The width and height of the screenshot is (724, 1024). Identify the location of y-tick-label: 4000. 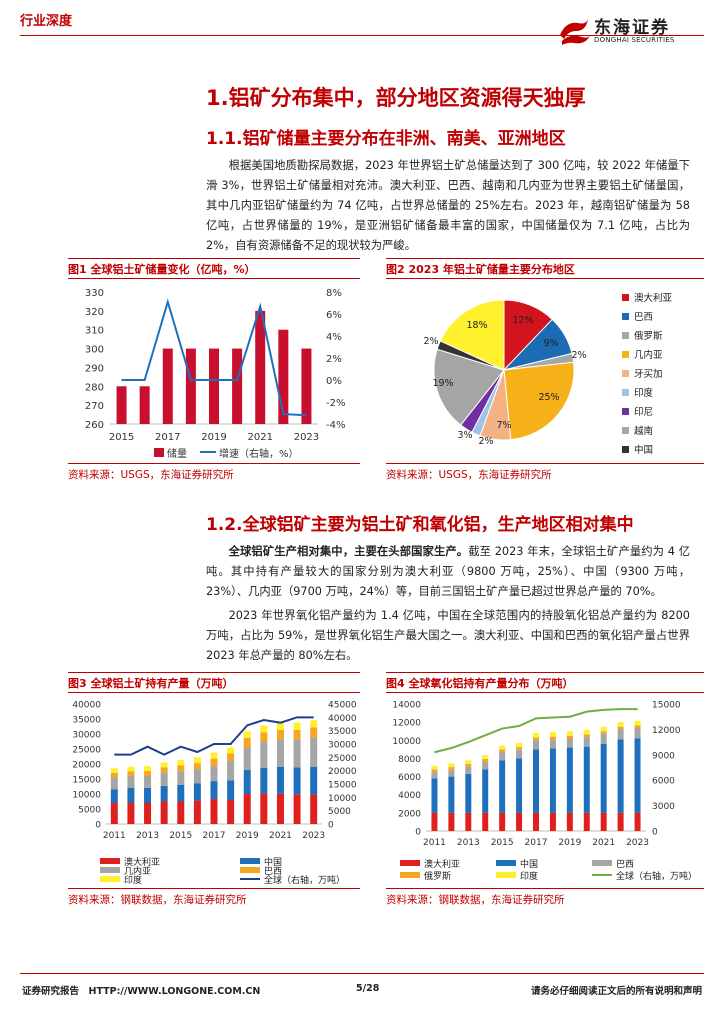
(409, 796).